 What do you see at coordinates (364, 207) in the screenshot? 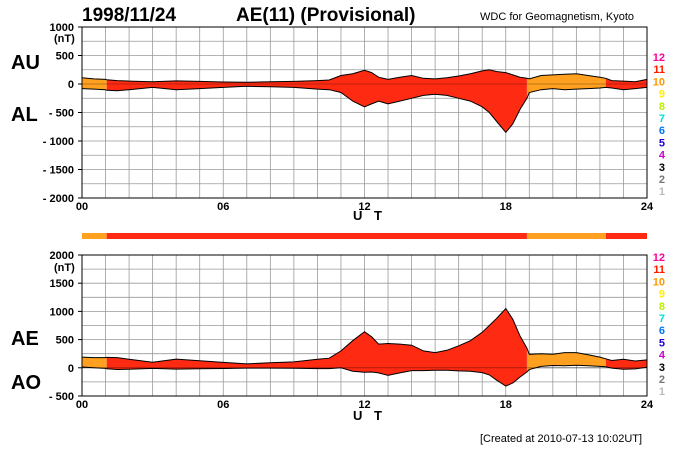
I see `au-al-x-tick-label: 12` at bounding box center [364, 207].